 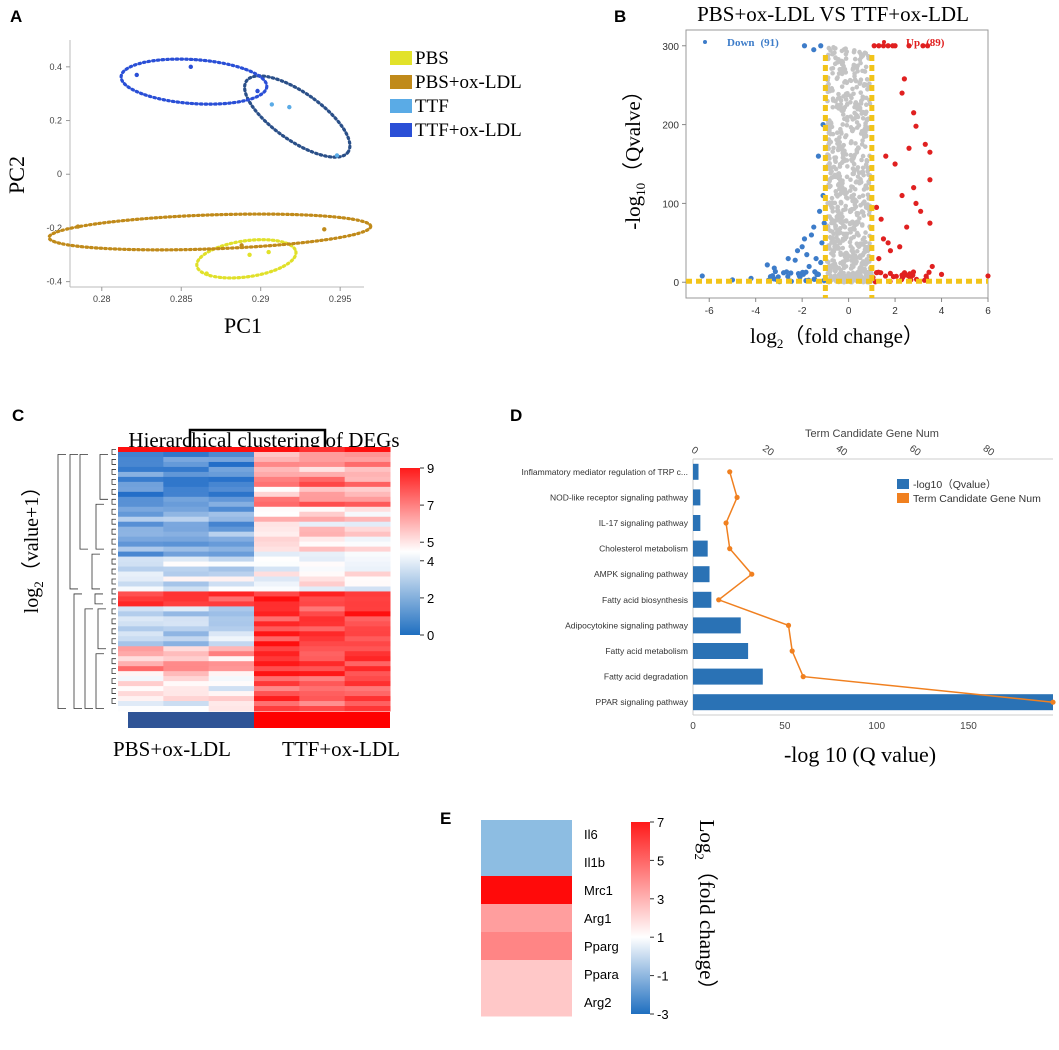 What do you see at coordinates (753, 43) in the screenshot?
I see `legend-down-label: Down (91)` at bounding box center [753, 43].